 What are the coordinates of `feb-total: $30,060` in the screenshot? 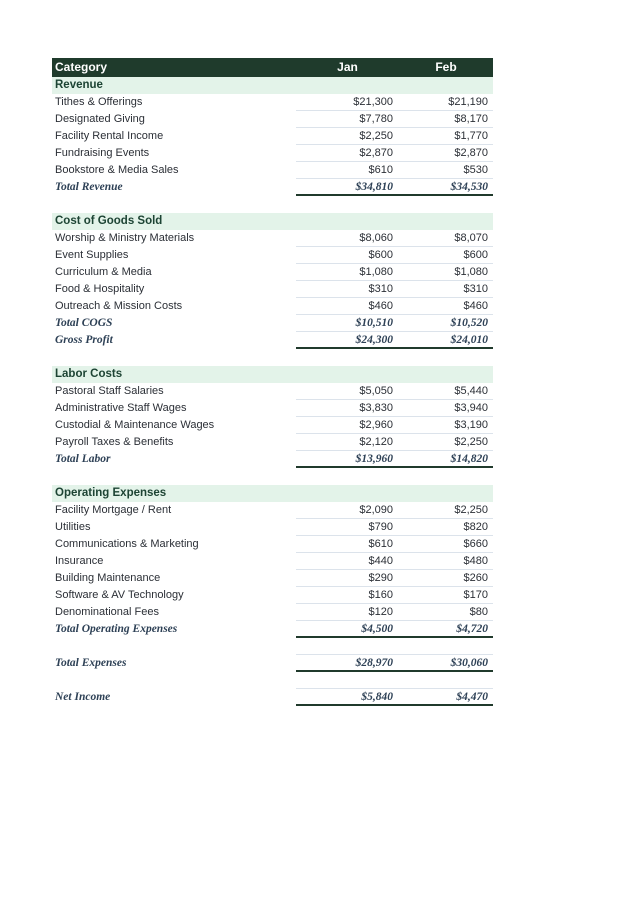 It's located at (446, 663).